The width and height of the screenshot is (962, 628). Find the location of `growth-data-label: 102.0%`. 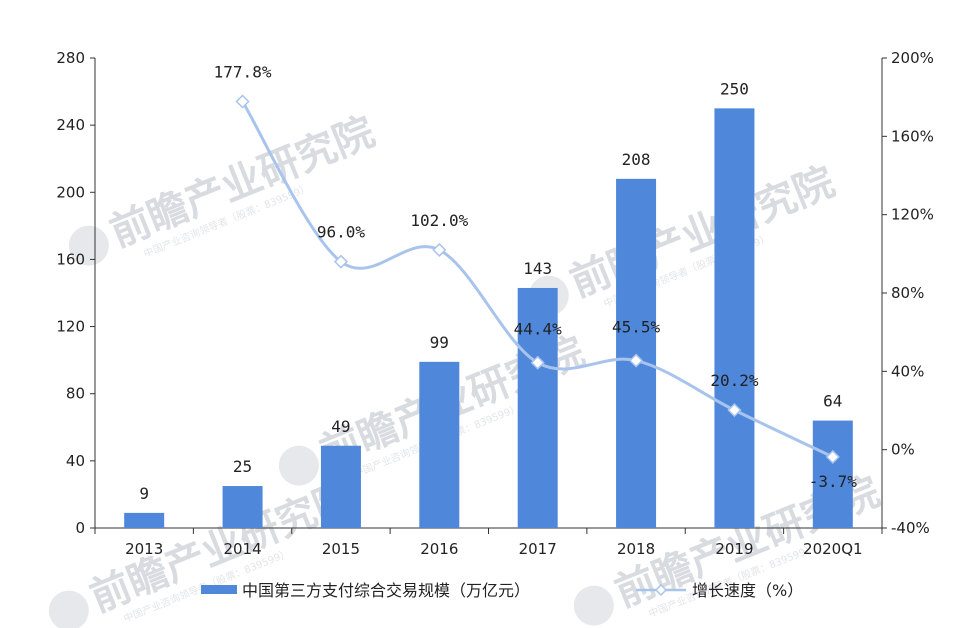

growth-data-label: 102.0% is located at coordinates (439, 220).